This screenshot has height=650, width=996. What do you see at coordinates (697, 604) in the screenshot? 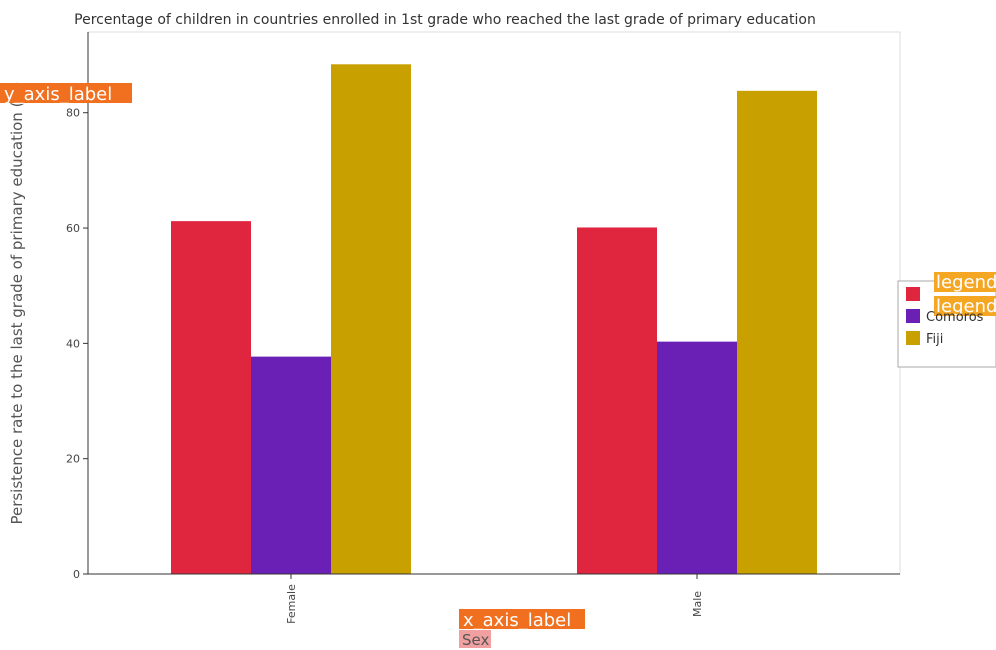
I see `x-tick-label: Male` at bounding box center [697, 604].